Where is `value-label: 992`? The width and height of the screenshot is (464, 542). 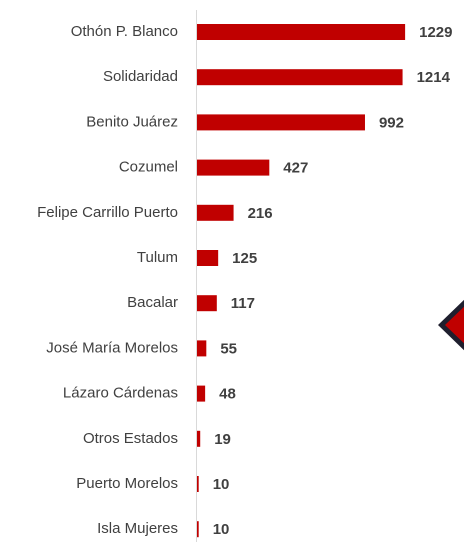 value-label: 992 is located at coordinates (391, 122).